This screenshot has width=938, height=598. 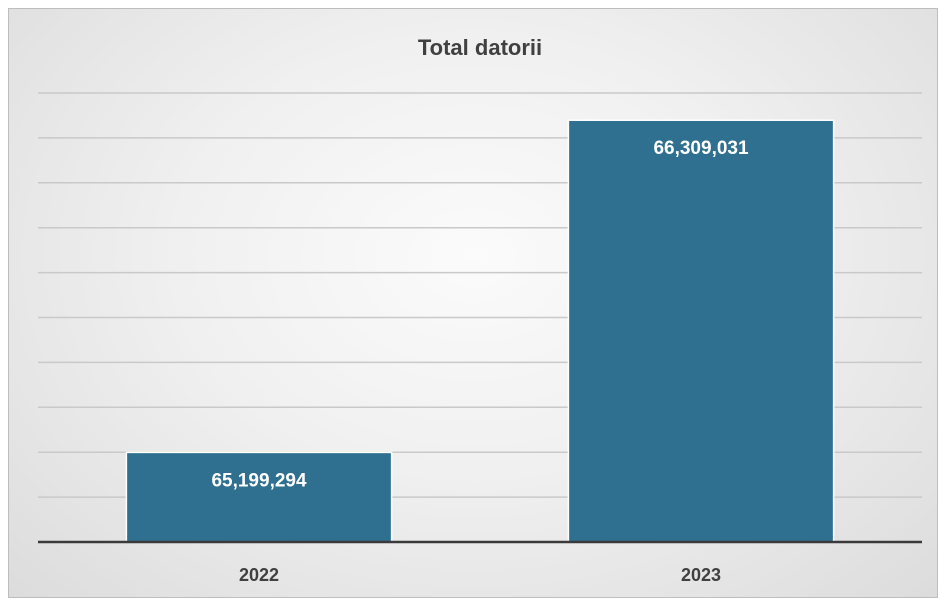 I want to click on data-label: 66,309,031, so click(x=701, y=148).